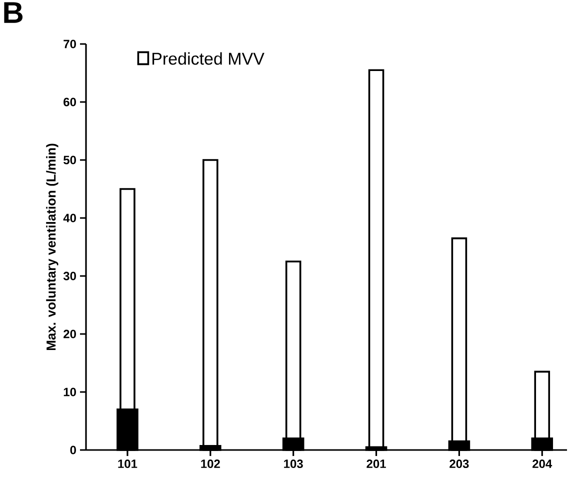 The image size is (572, 480). I want to click on x-tick-label: 102, so click(210, 464).